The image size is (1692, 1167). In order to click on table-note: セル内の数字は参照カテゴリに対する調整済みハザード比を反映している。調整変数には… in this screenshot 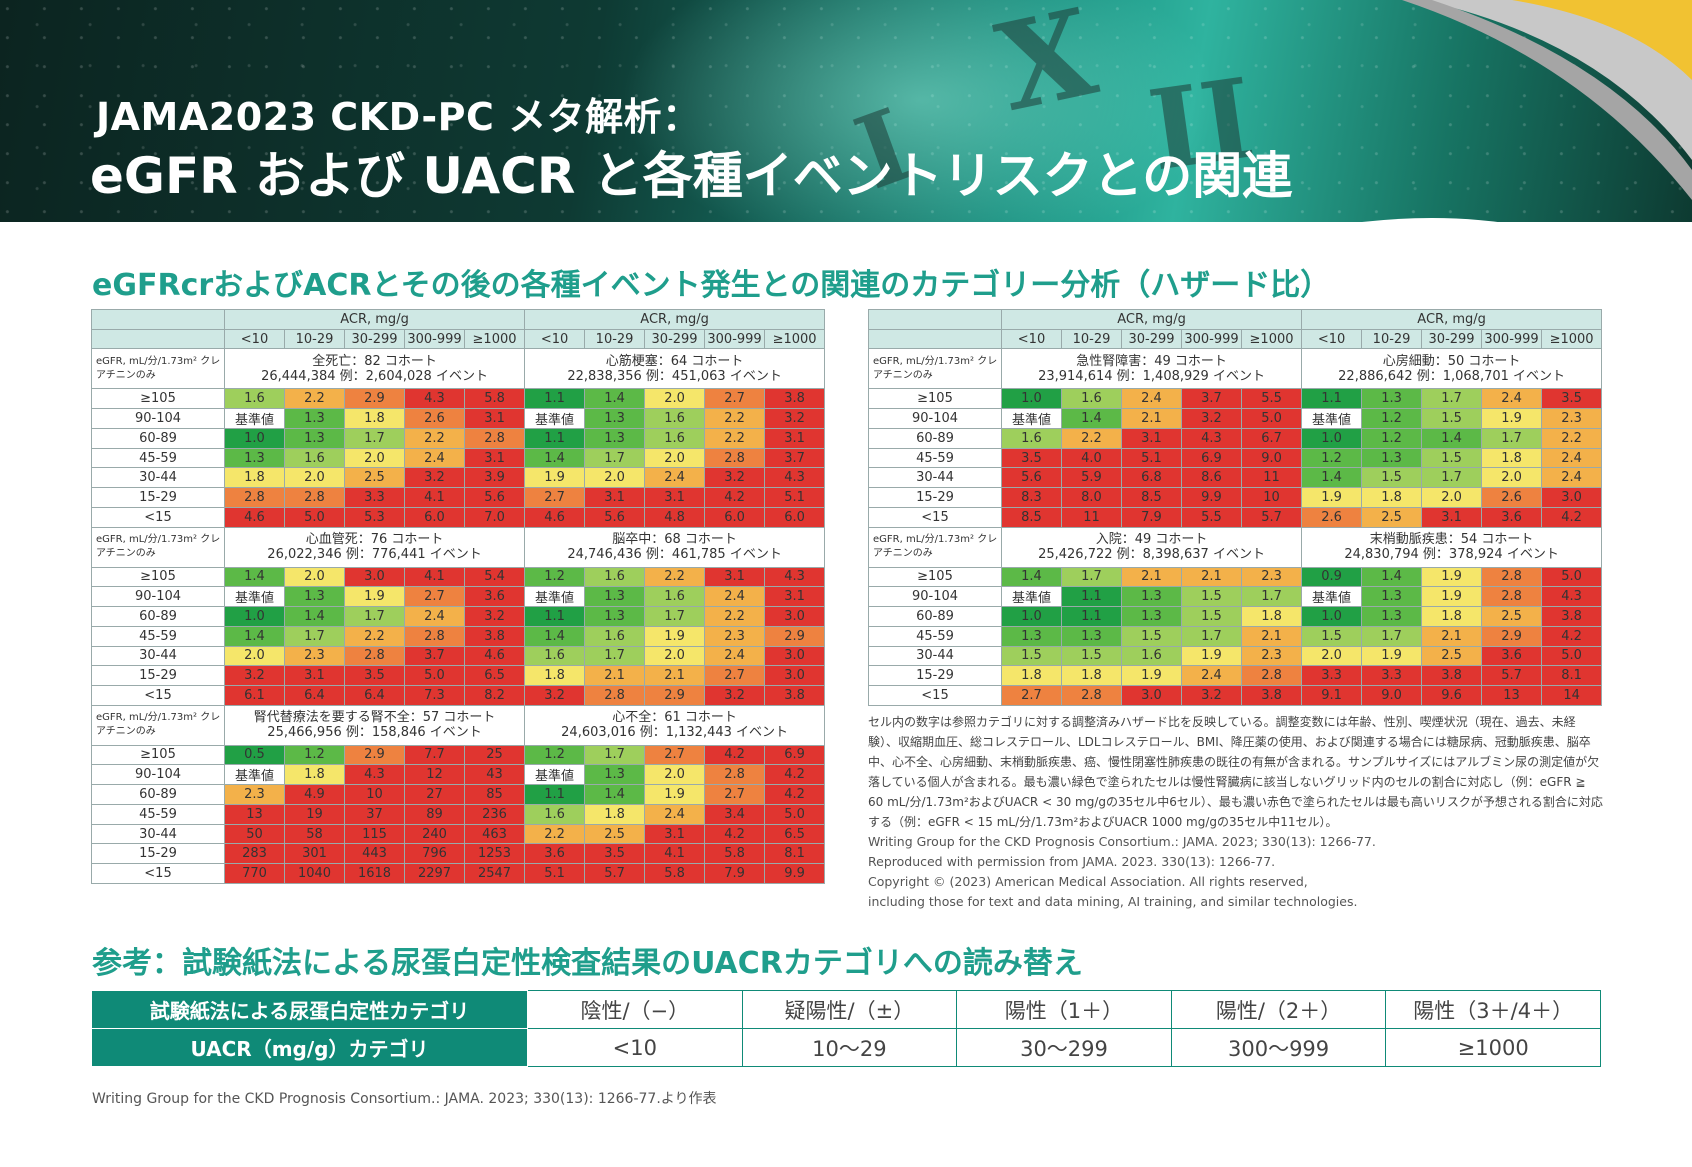, I will do `click(1235, 772)`.